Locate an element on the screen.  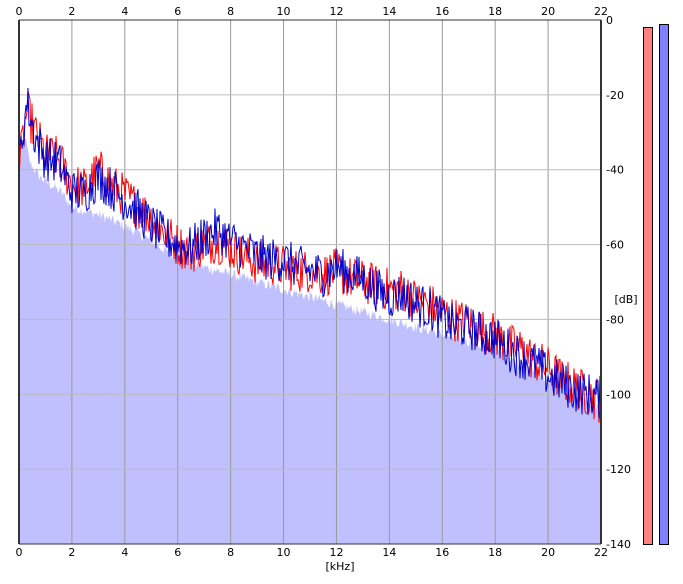
x-tick-label-top: 8 is located at coordinates (230, 11).